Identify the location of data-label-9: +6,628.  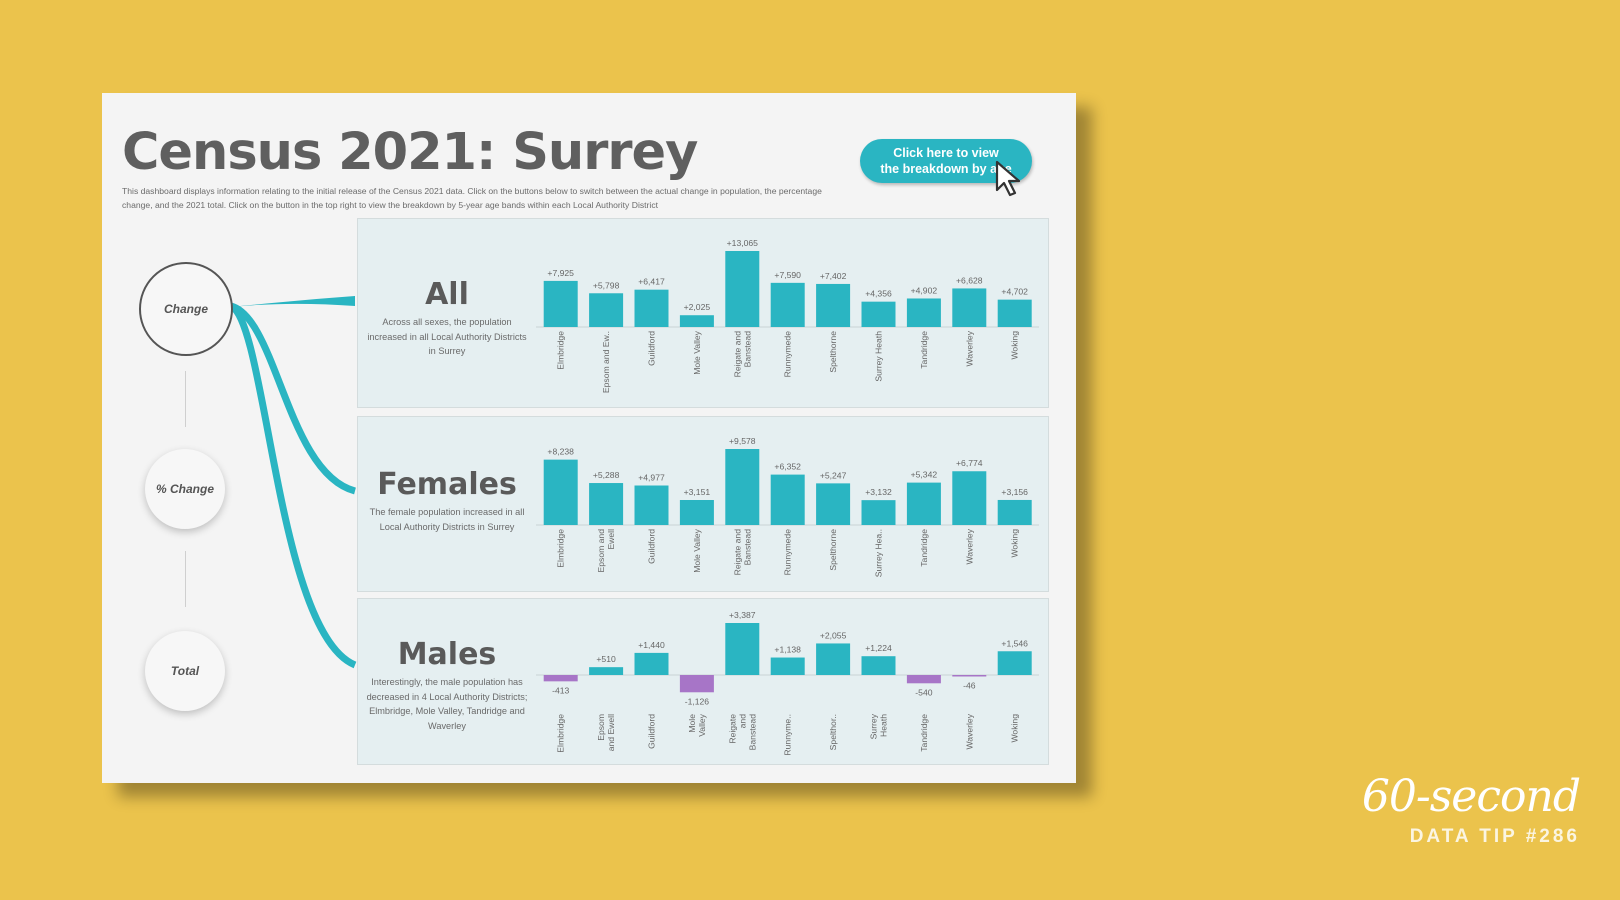
(969, 280).